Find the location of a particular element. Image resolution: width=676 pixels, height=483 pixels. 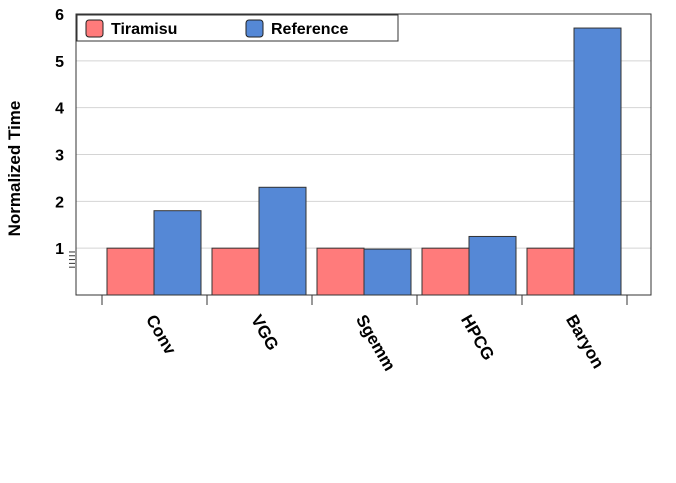

x-axis: Conv VGG Sgemm HPCG Baryon is located at coordinates (364, 335).